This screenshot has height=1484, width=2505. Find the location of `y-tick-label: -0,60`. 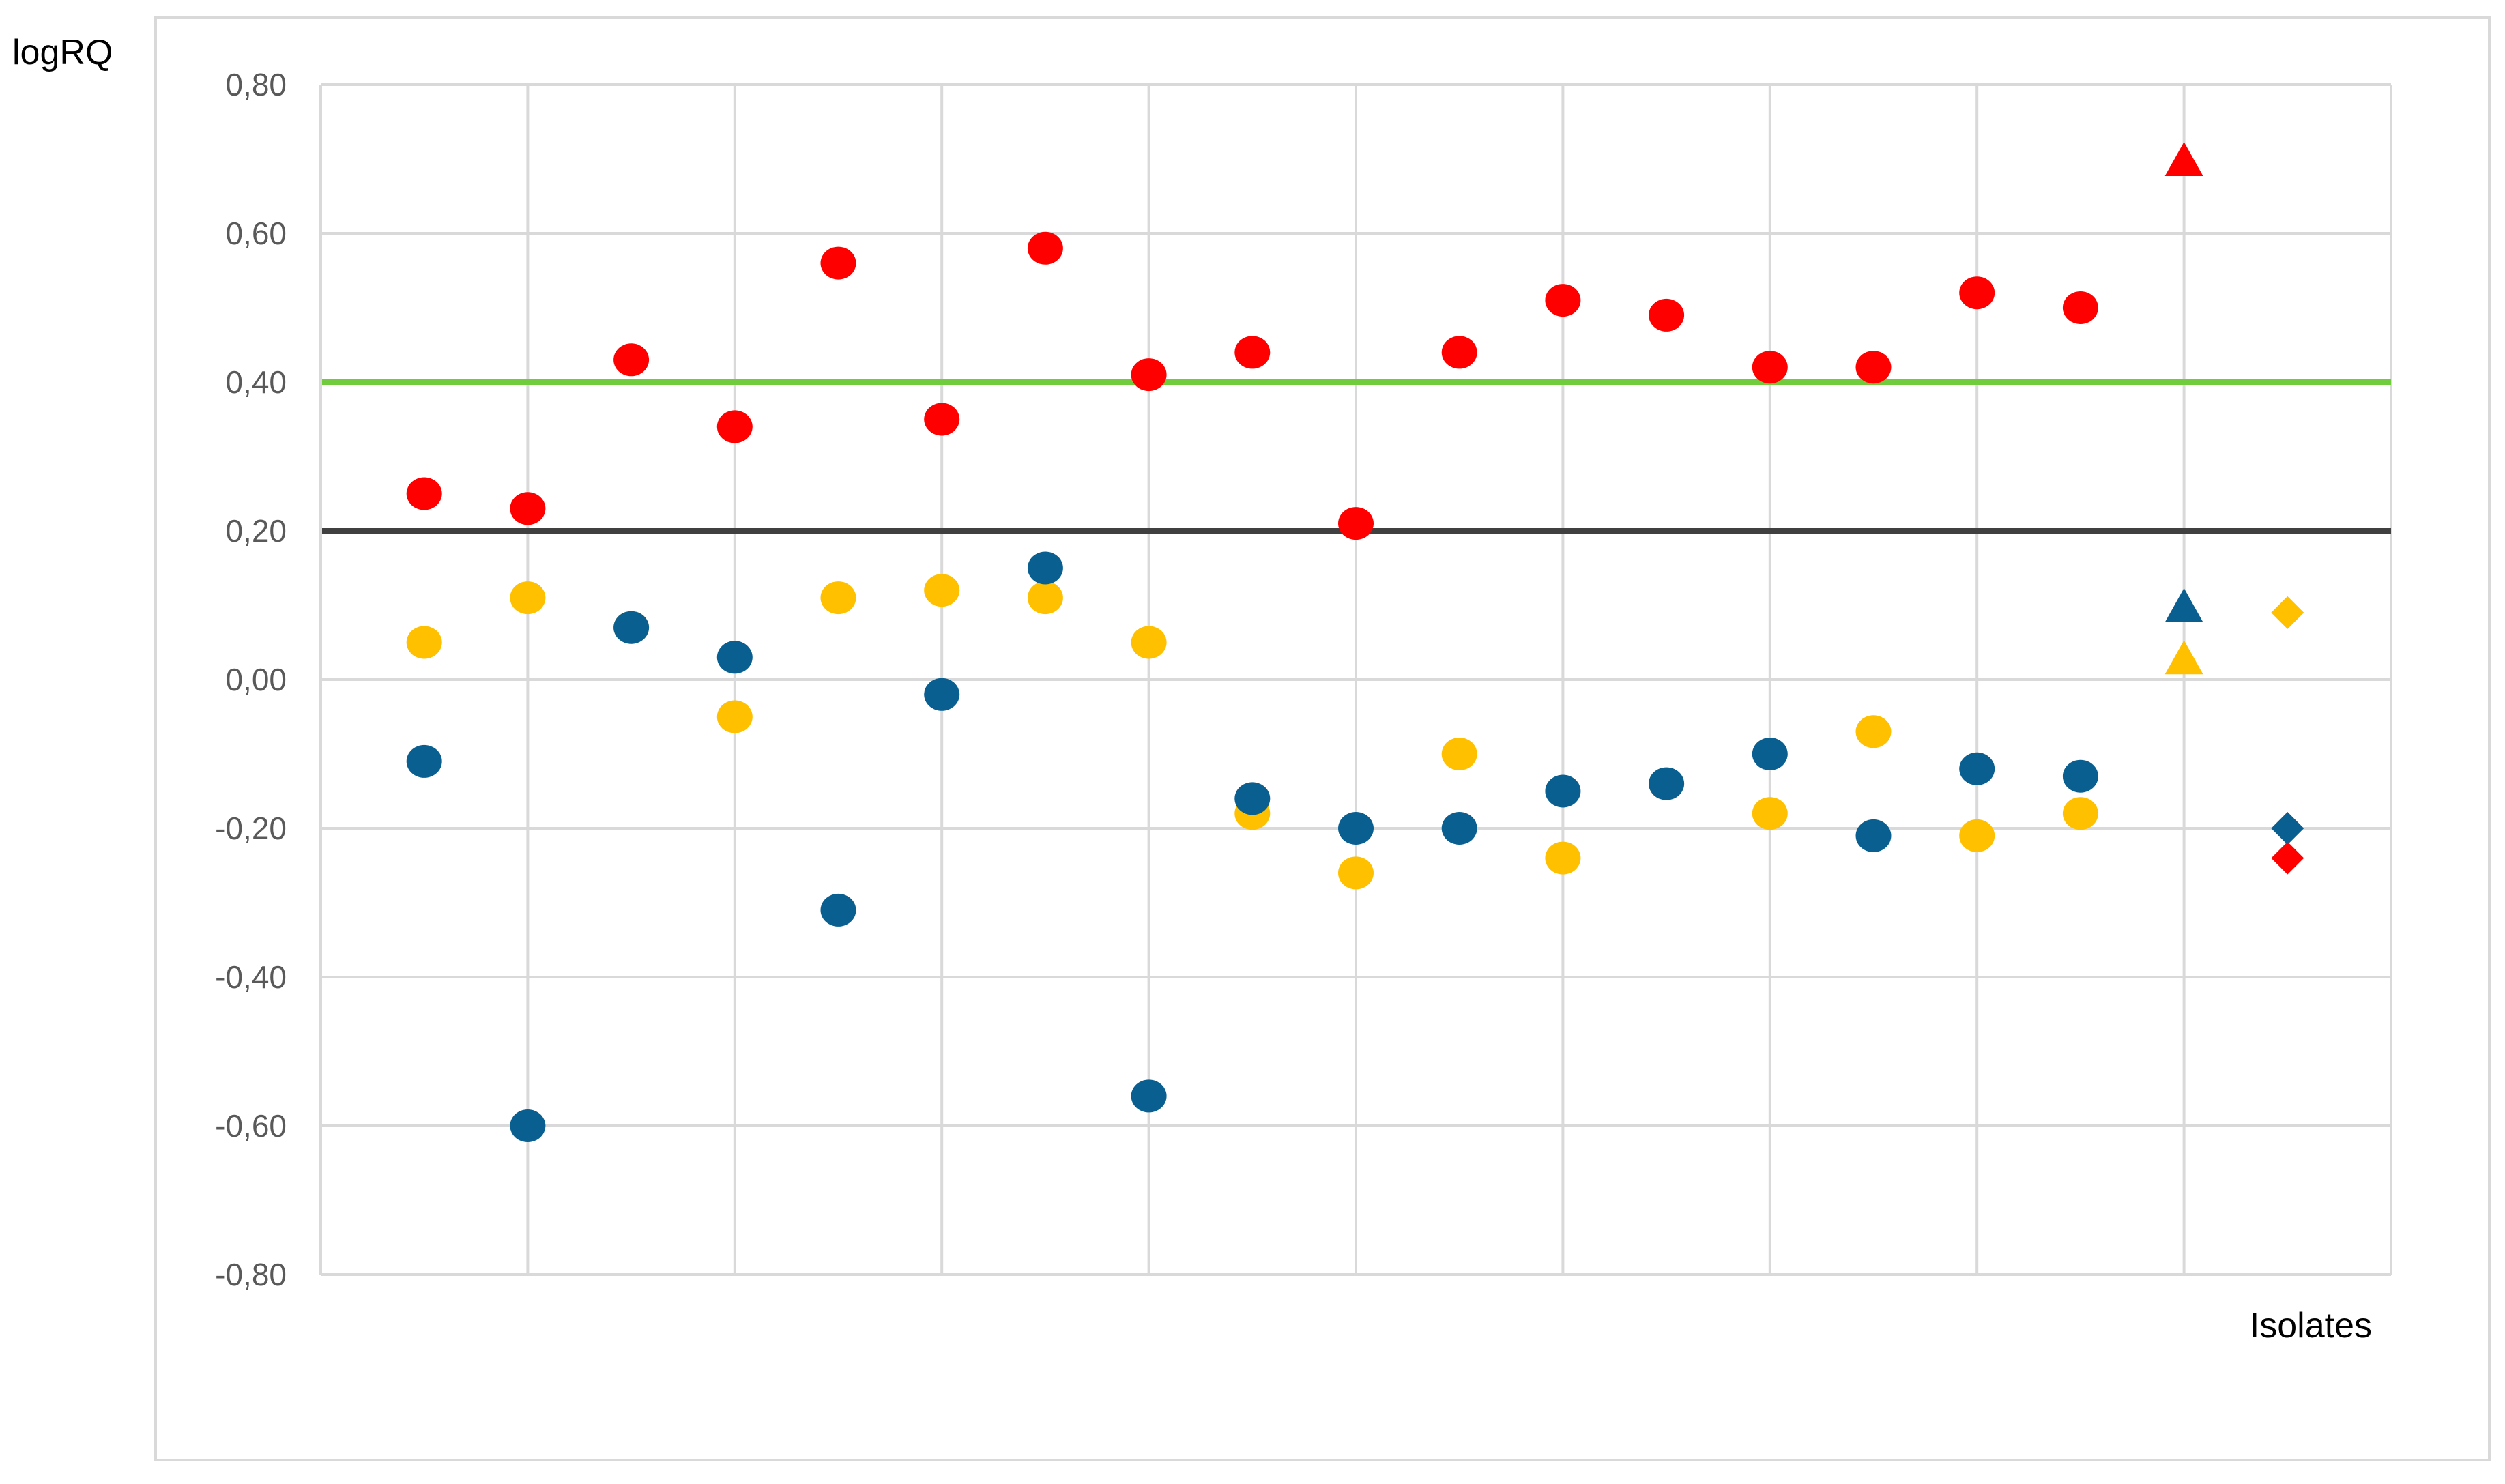

y-tick-label: -0,60 is located at coordinates (251, 1126).